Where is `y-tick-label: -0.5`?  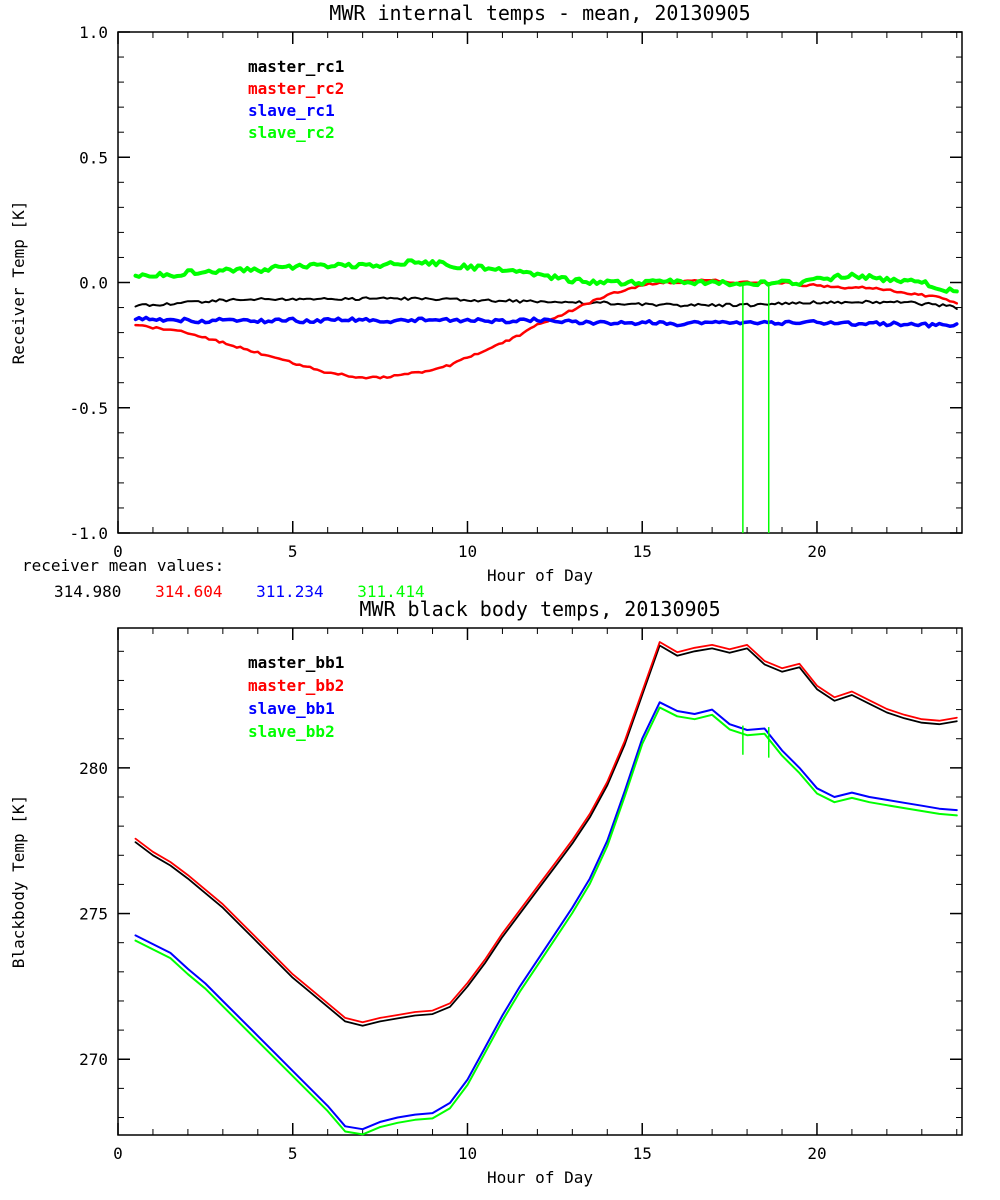
y-tick-label: -0.5 is located at coordinates (88, 408).